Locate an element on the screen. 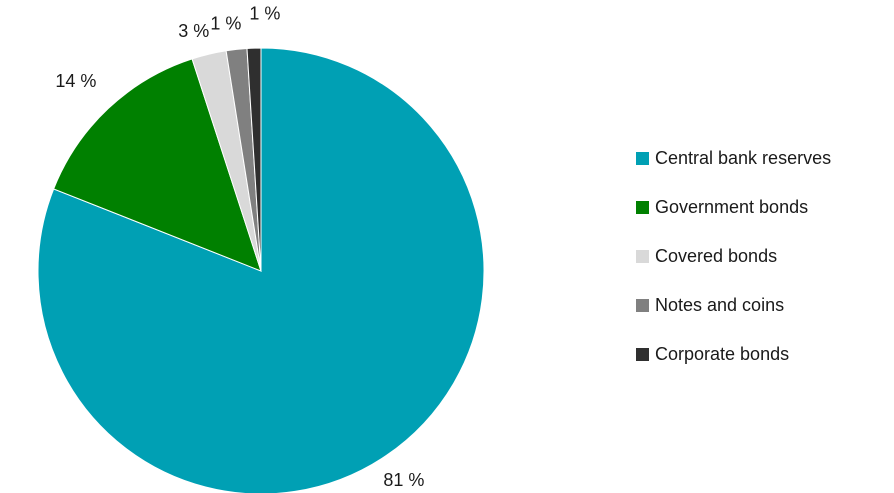 The width and height of the screenshot is (894, 493). legend-item-notes-and-coins: Notes and coins is located at coordinates (733, 305).